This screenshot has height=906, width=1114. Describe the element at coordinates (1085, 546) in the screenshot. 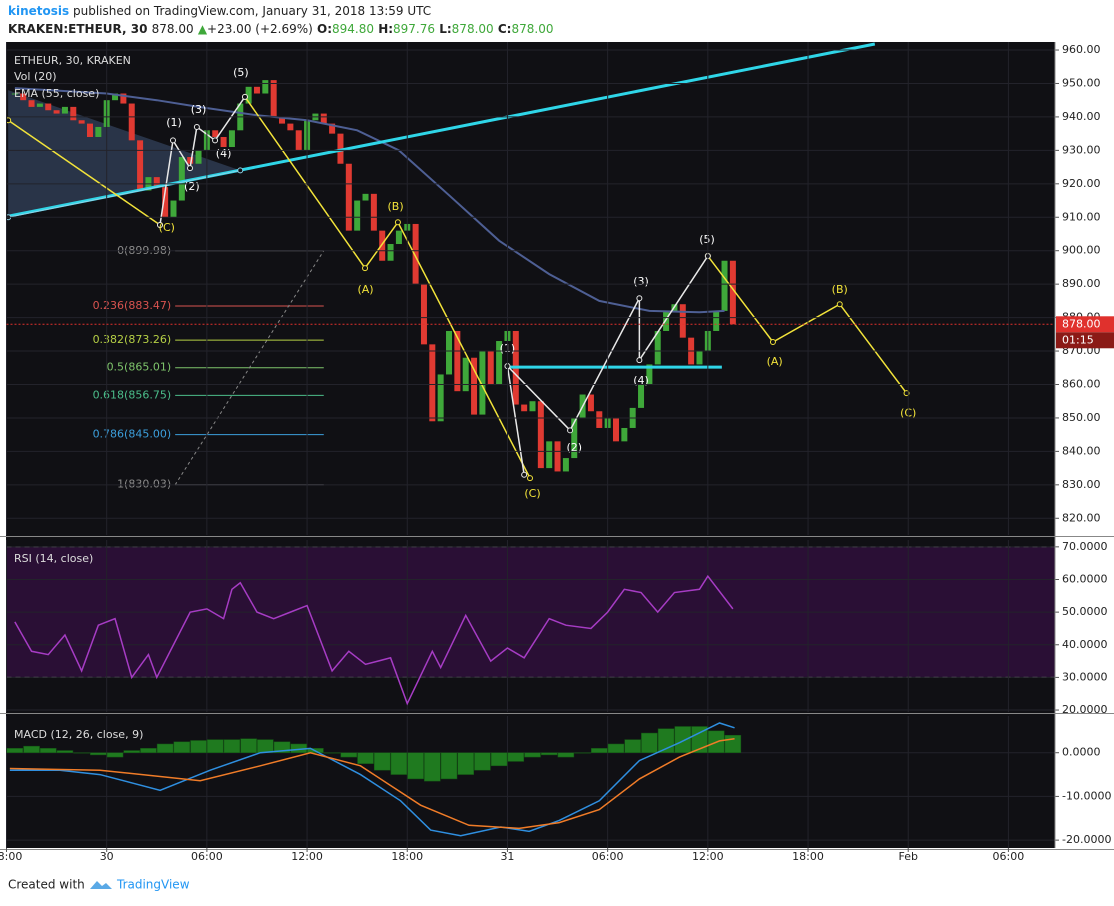

I see `y-tick-label: 70.0000` at that location.